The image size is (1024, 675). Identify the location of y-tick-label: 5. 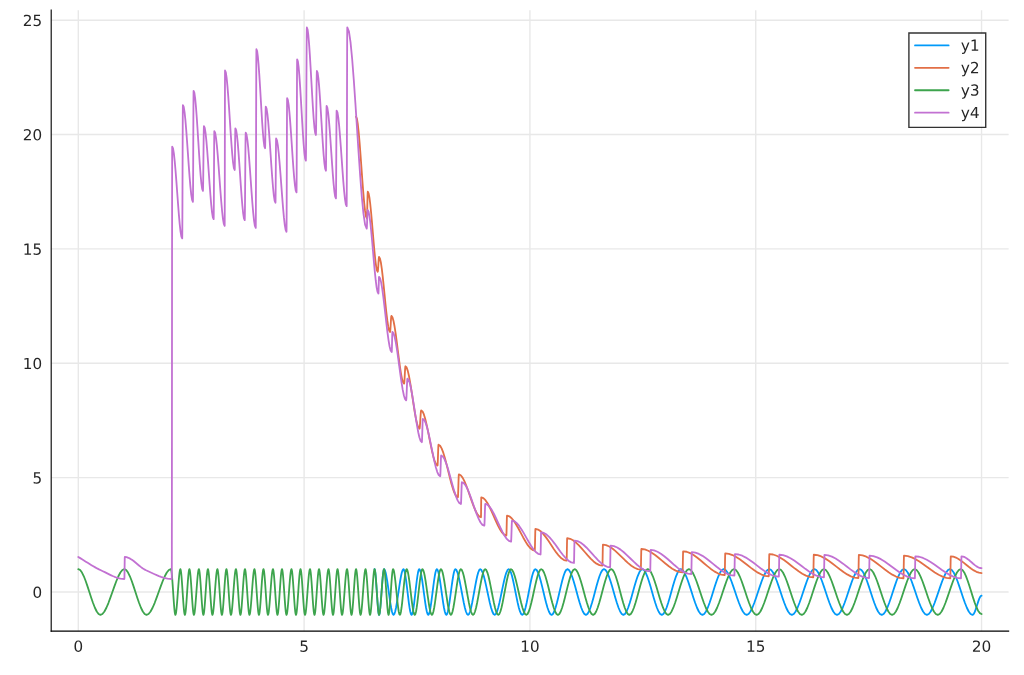
(37, 478).